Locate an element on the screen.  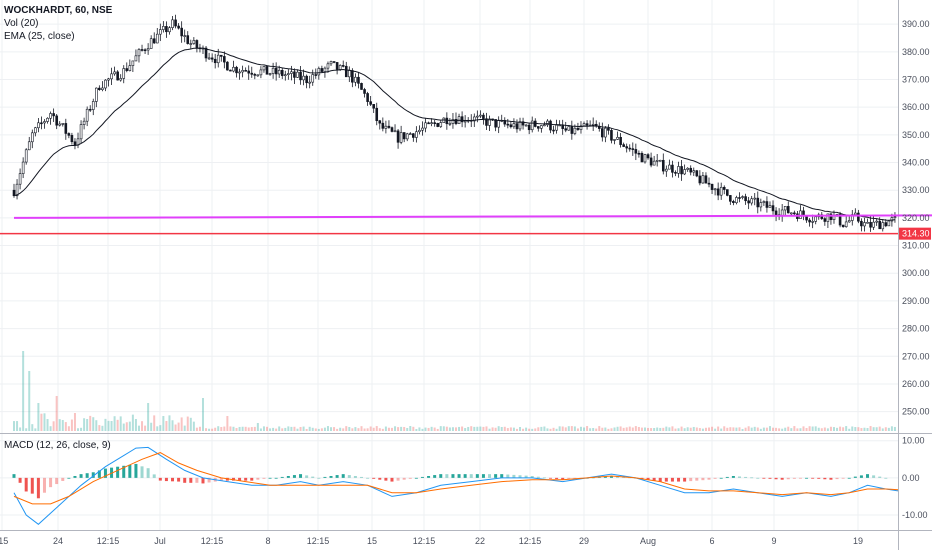
macd-legend: MACD (12, 26, close, 9) is located at coordinates (57, 445).